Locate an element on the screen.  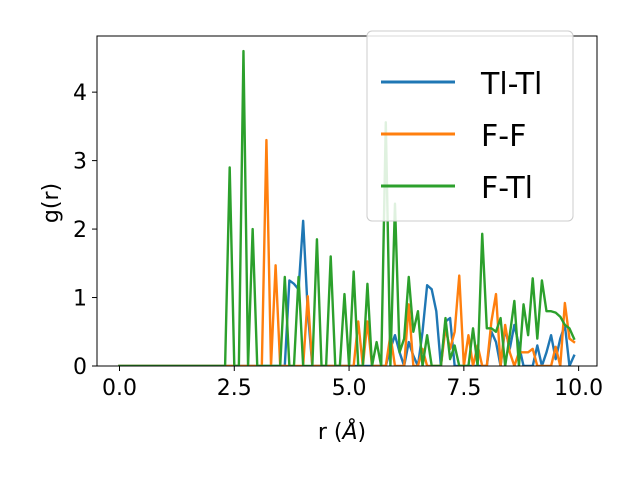
x-axis-label: r (Å) is located at coordinates (342, 431).